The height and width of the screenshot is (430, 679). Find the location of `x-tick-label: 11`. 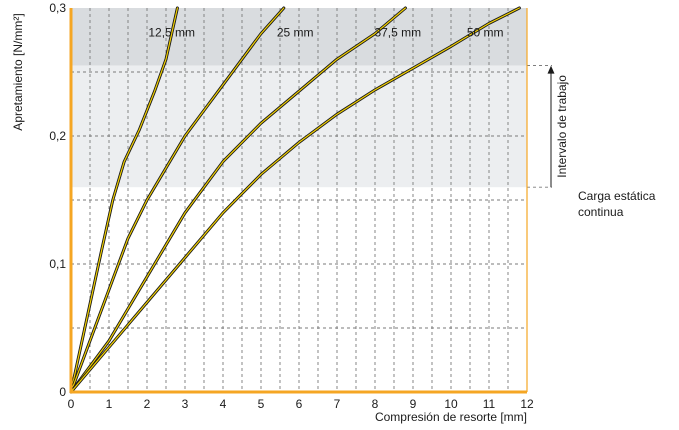

x-tick-label: 11 is located at coordinates (489, 404).